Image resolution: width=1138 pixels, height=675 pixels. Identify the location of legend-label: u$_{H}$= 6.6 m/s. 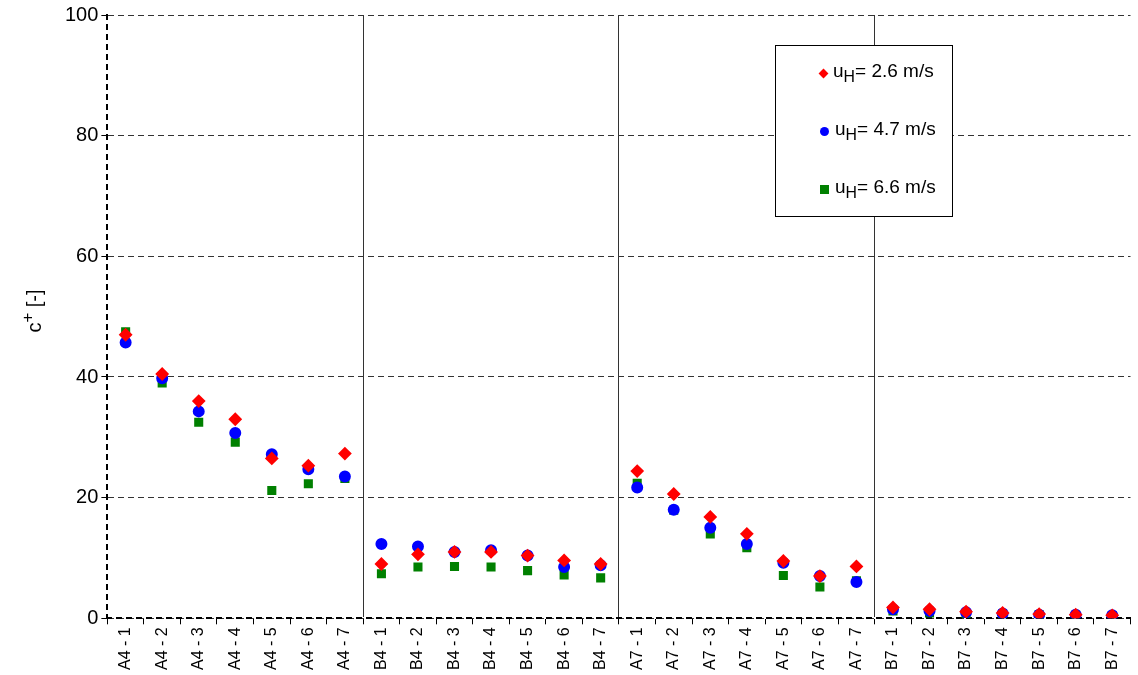
(885, 189).